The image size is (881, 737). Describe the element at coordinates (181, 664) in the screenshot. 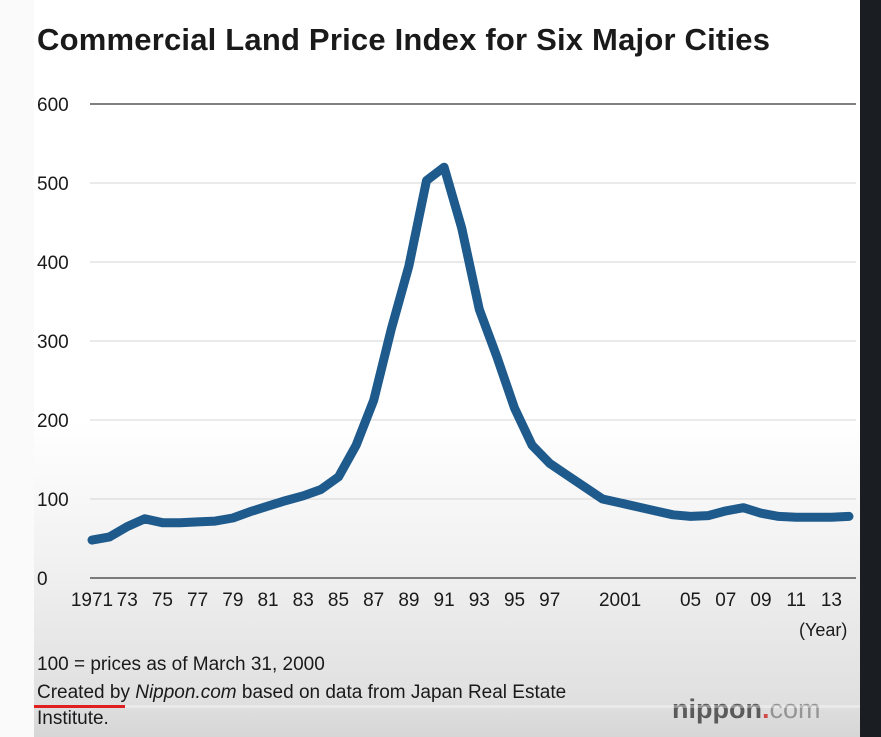

I see `index-note: 100 = prices as of March 31, 2000` at that location.